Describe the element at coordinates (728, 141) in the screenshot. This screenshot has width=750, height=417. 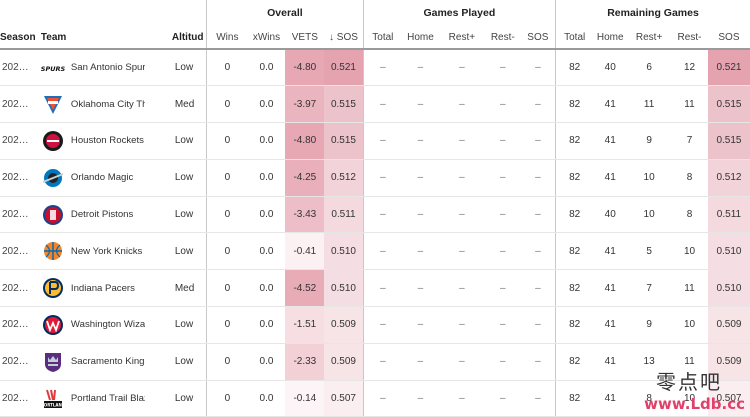
I see `rm-sos-cell: 0.515` at that location.